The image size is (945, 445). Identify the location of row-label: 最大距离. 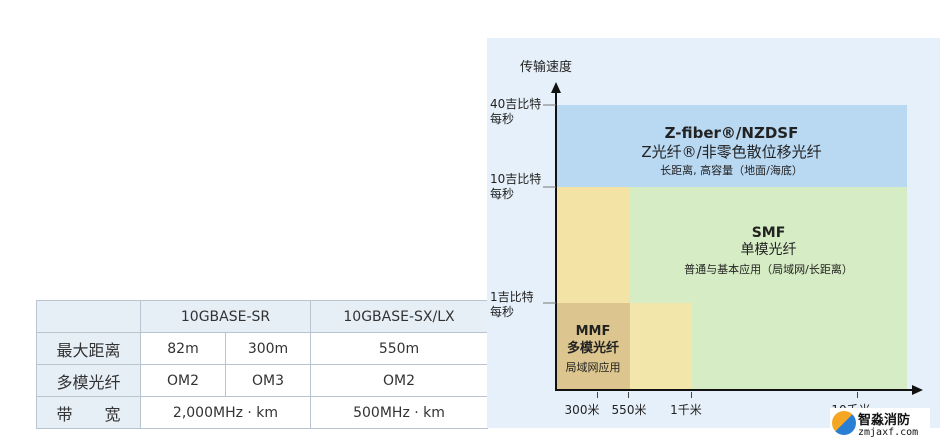
(88, 348).